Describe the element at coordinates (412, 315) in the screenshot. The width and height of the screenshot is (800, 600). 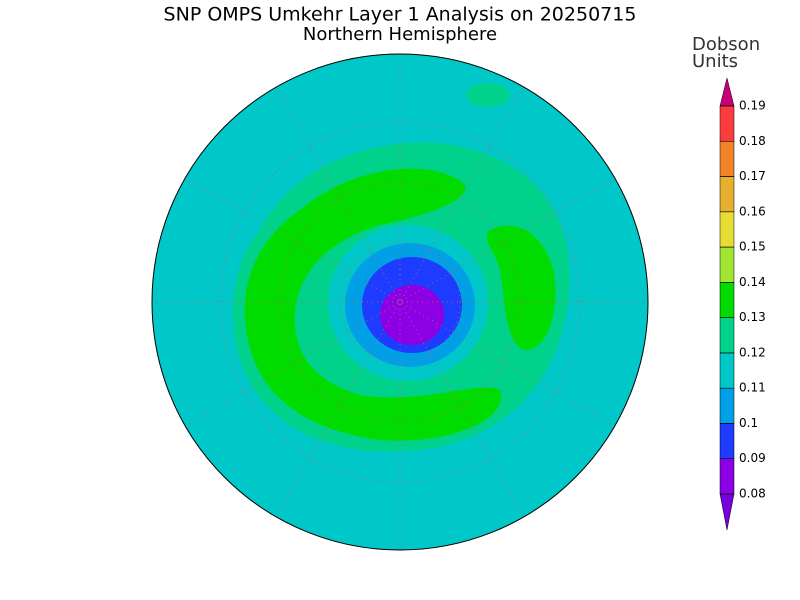
I see `contour-0.09` at that location.